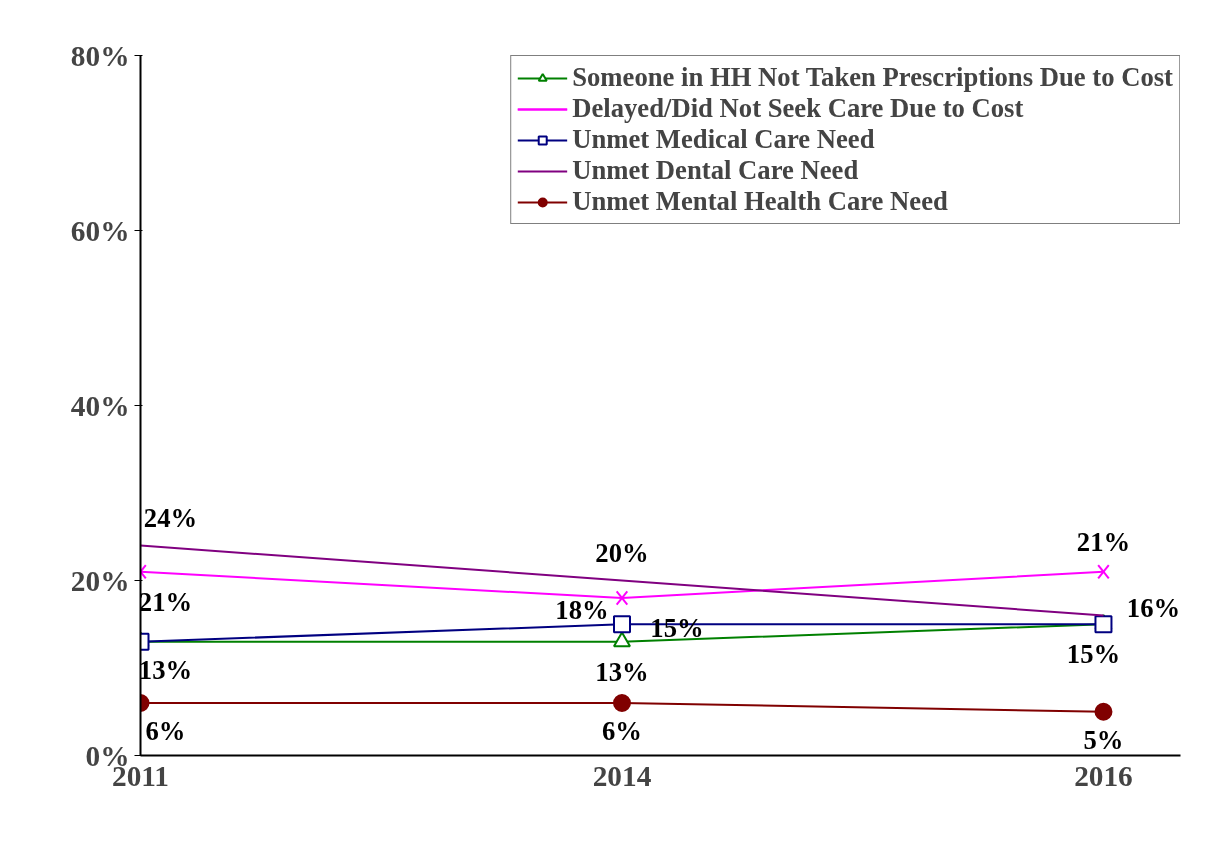  What do you see at coordinates (872, 77) in the screenshot?
I see `legend-label: Someone in HH Not Taken Prescriptions Due to Cost` at bounding box center [872, 77].